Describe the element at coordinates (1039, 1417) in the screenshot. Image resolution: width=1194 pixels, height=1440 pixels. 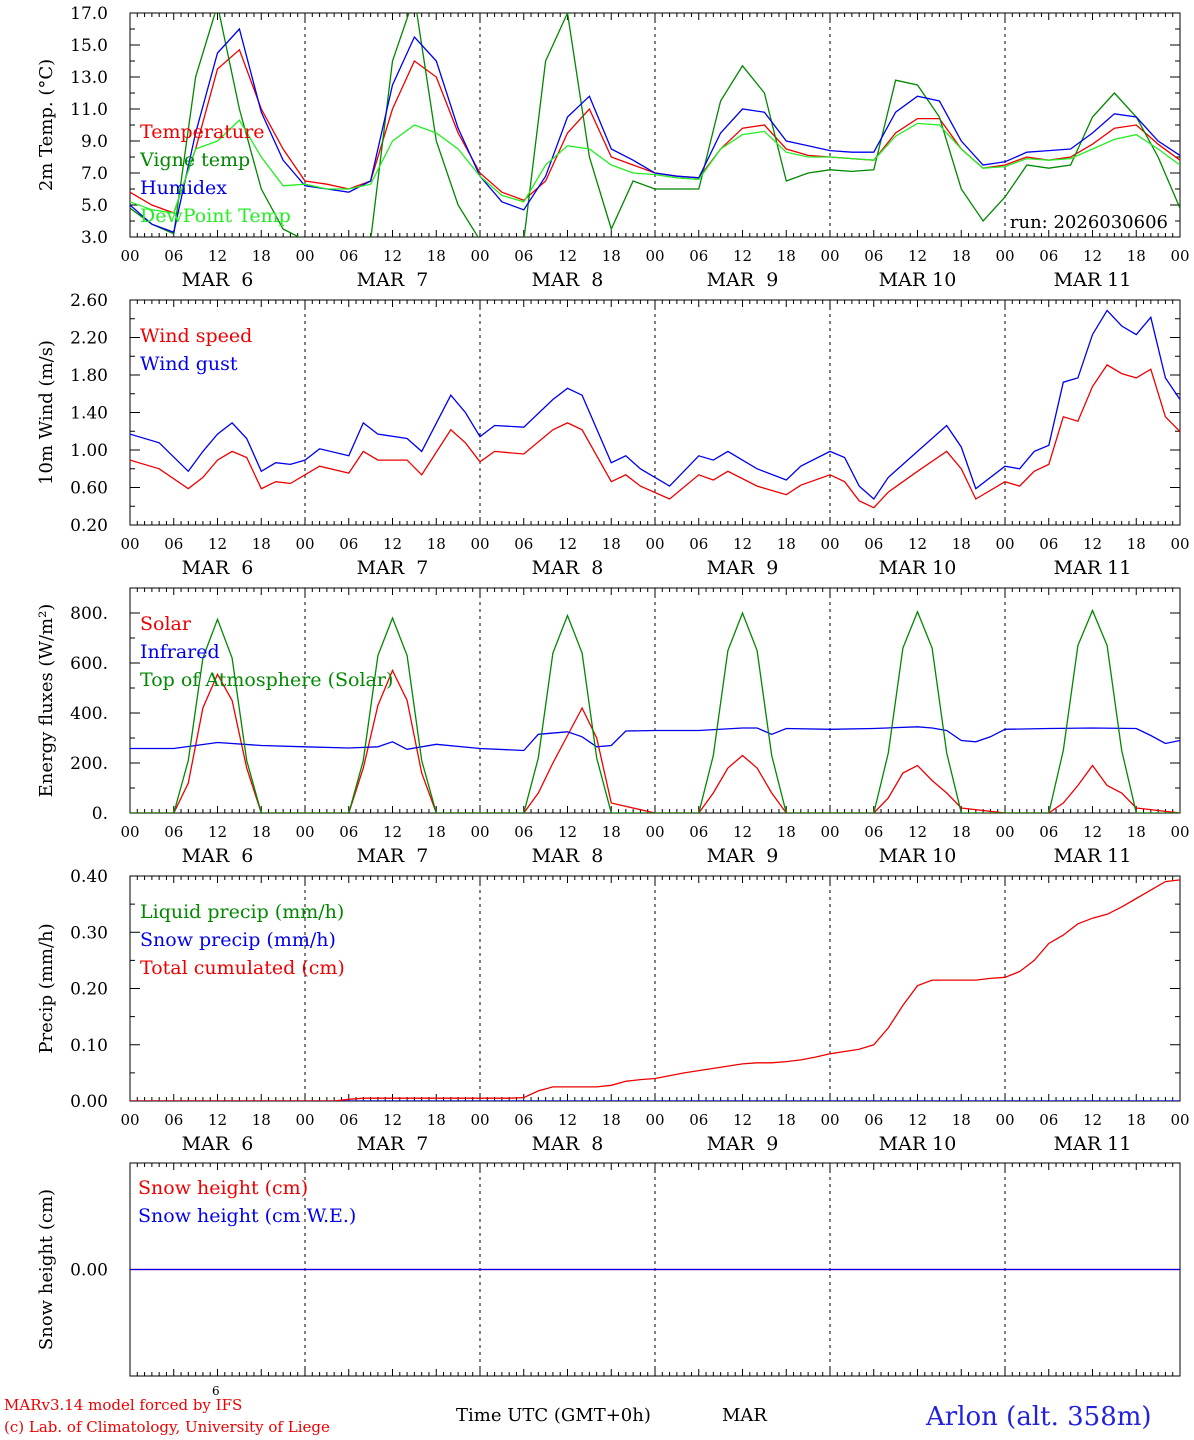
I see `station-label: Arlon (alt. 358m)` at that location.